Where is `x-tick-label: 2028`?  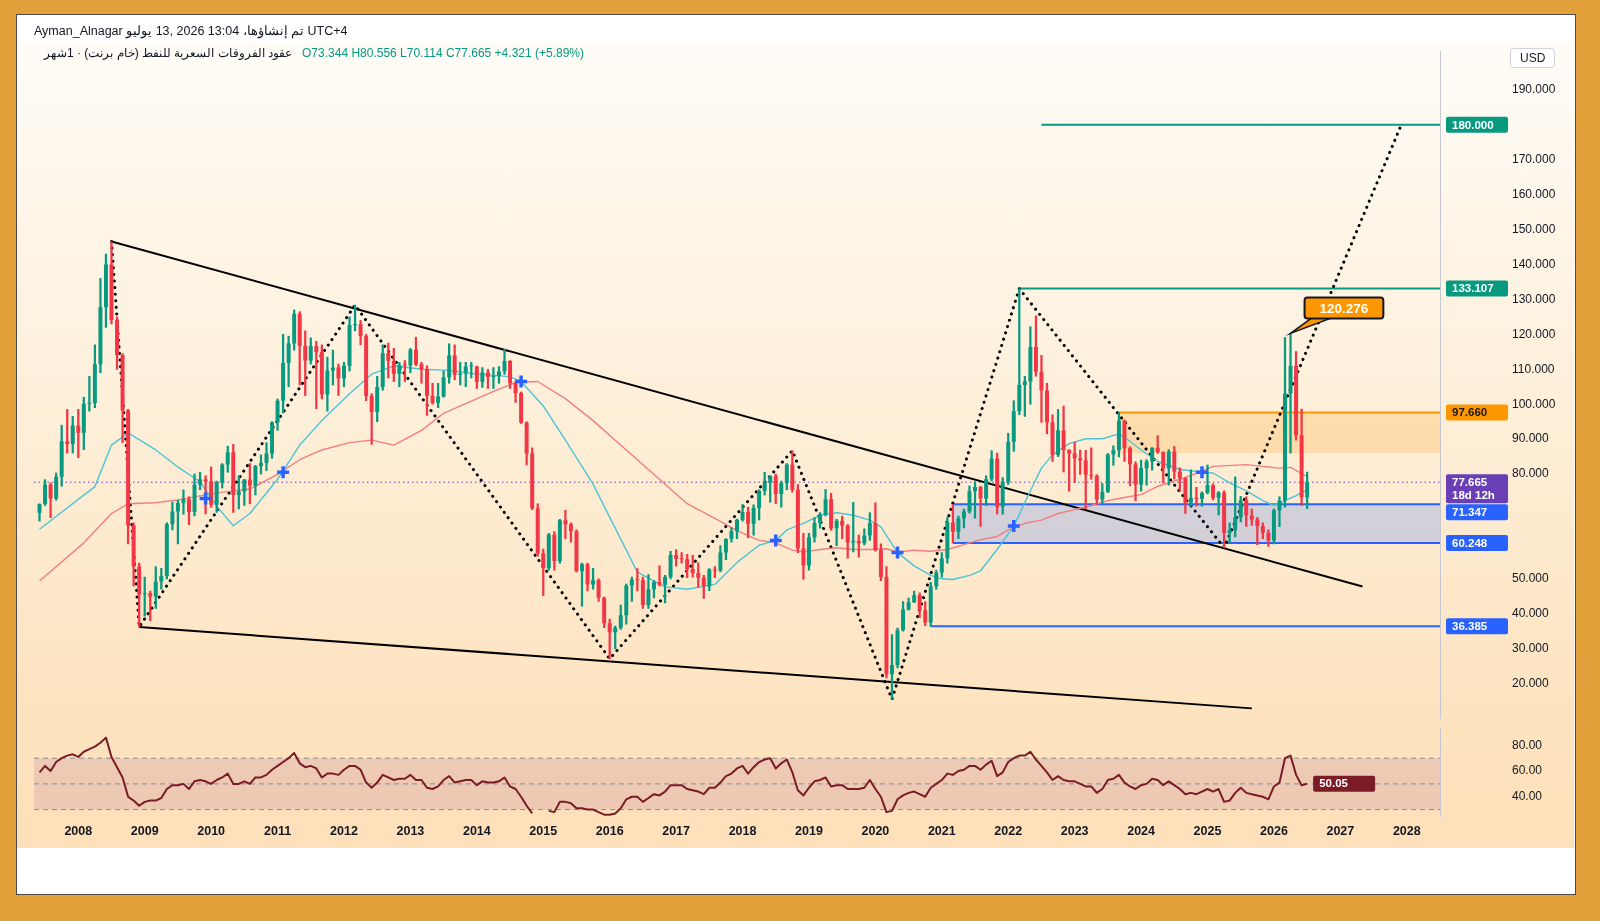
x-tick-label: 2028 is located at coordinates (1406, 830).